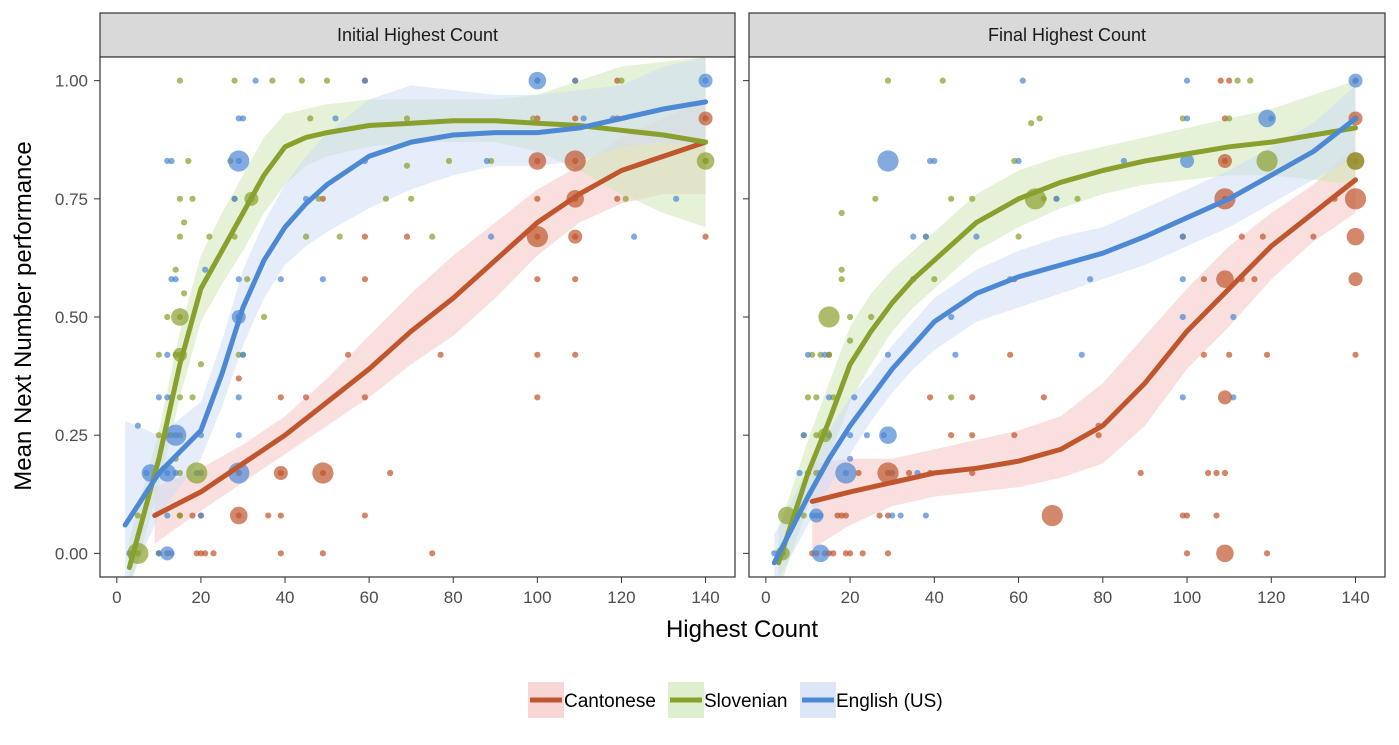 This screenshot has height=745, width=1399. Describe the element at coordinates (200, 597) in the screenshot. I see `x-tick-label: 20` at that location.